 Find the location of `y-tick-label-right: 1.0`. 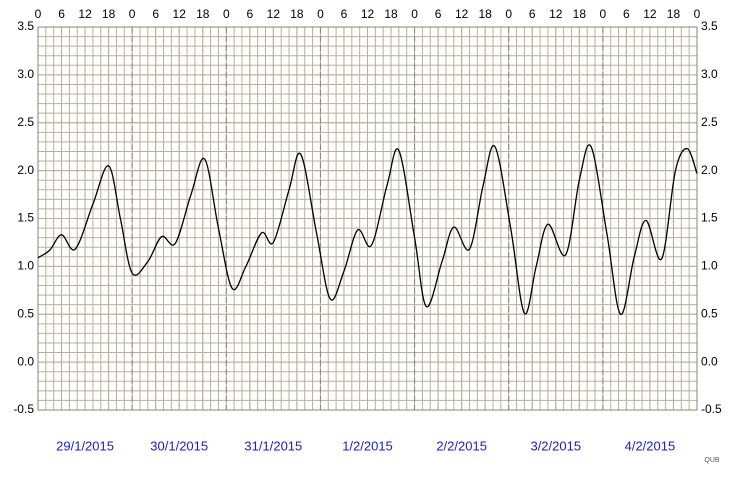

y-tick-label-right: 1.0 is located at coordinates (709, 266).